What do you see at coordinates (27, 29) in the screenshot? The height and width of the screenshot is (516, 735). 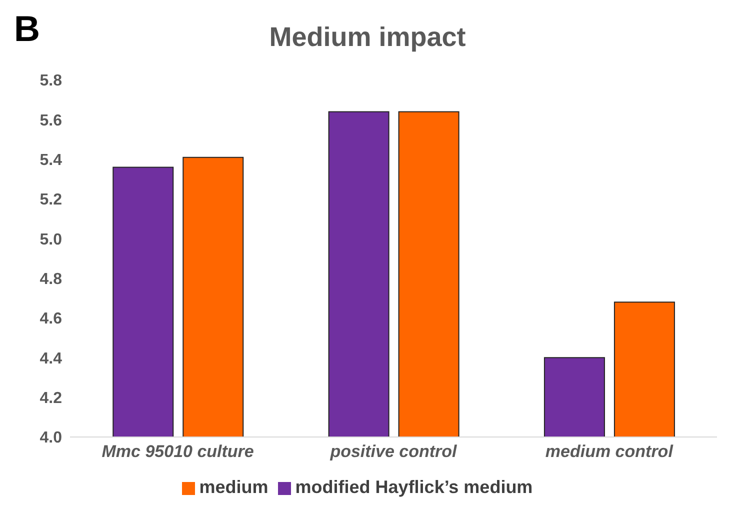 I see `text: B` at bounding box center [27, 29].